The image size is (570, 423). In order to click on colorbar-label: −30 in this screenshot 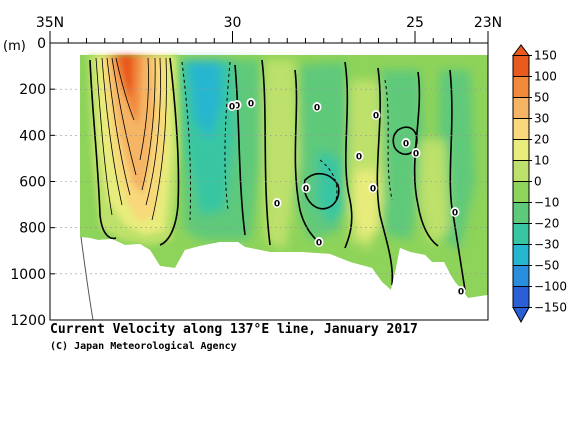, I will do `click(546, 245)`.